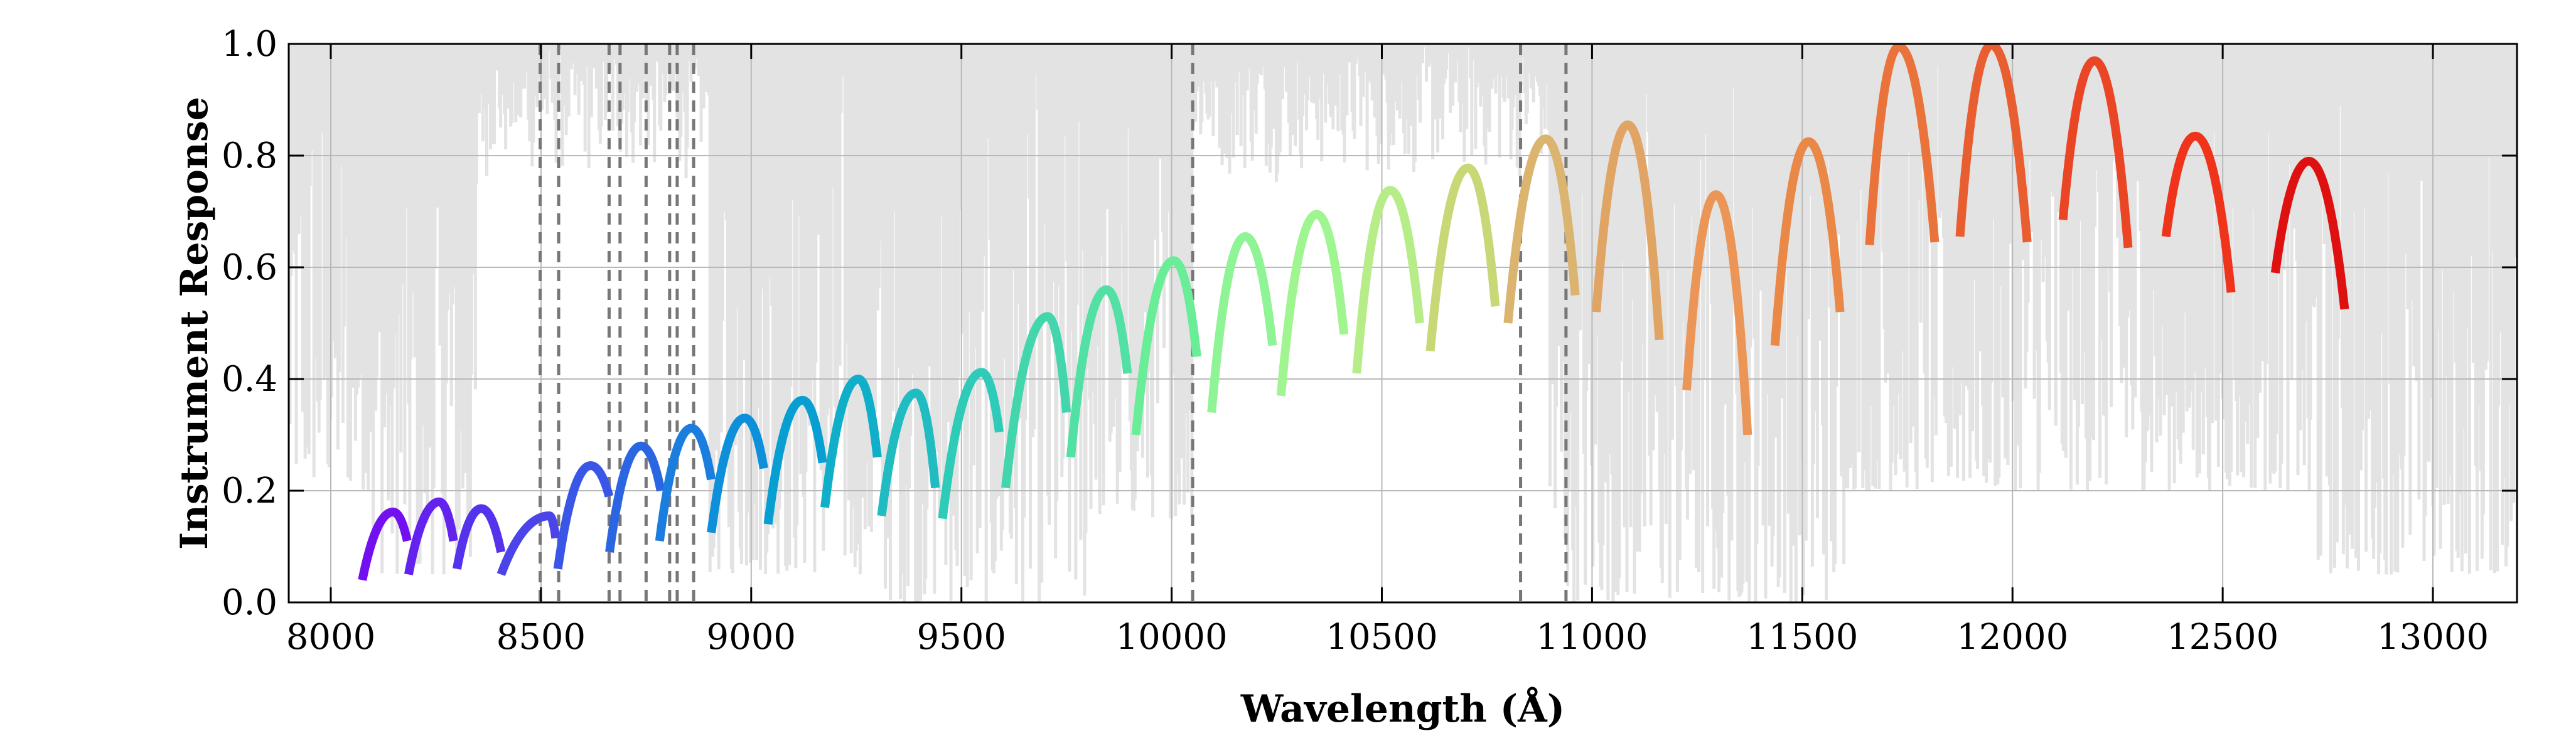  I want to click on y-tick-label: 0.6, so click(249, 267).